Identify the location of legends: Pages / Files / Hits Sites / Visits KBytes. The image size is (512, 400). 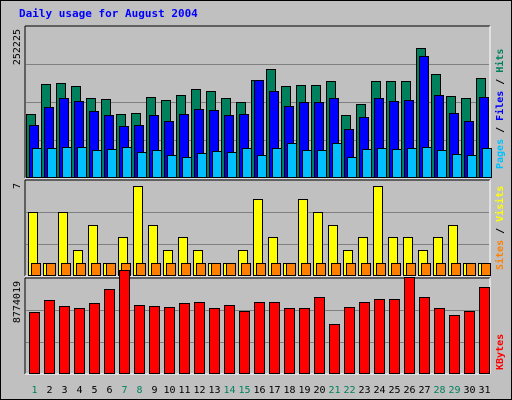
(500, 209).